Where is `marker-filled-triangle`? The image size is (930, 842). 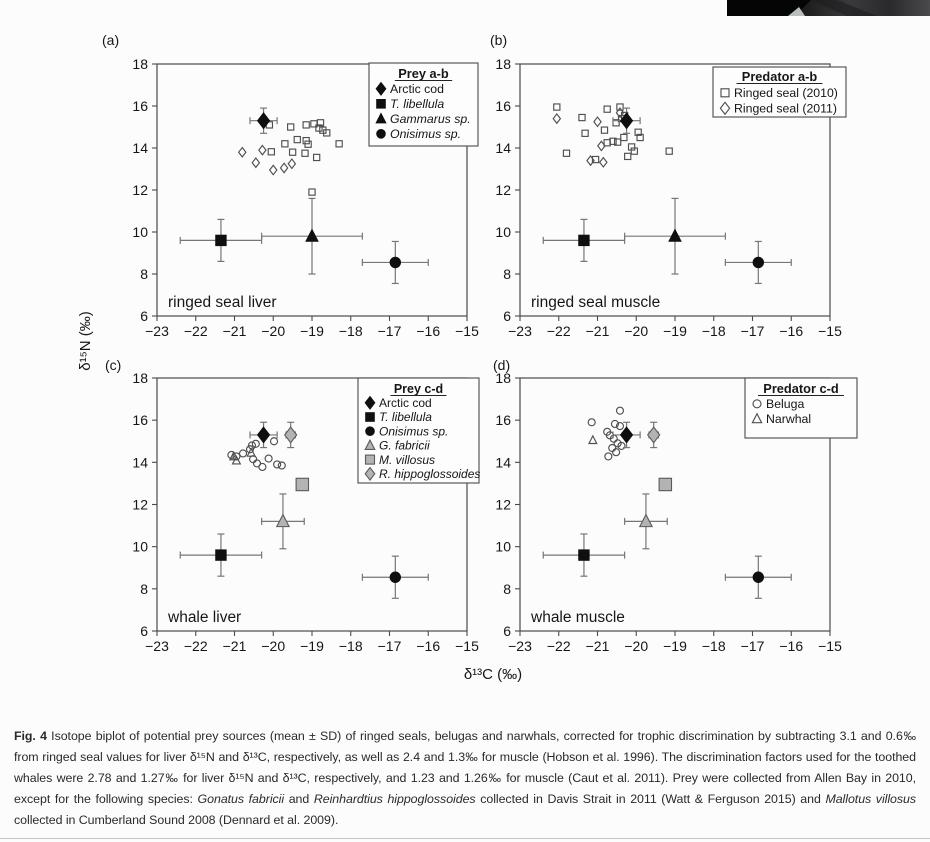 marker-filled-triangle is located at coordinates (675, 235).